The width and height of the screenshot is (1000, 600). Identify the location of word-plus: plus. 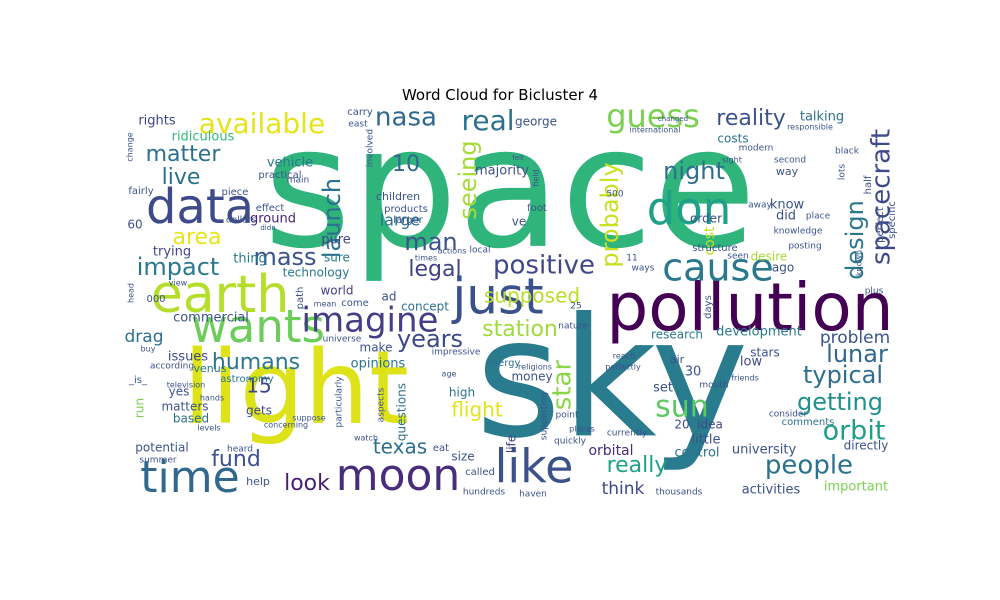
(874, 292).